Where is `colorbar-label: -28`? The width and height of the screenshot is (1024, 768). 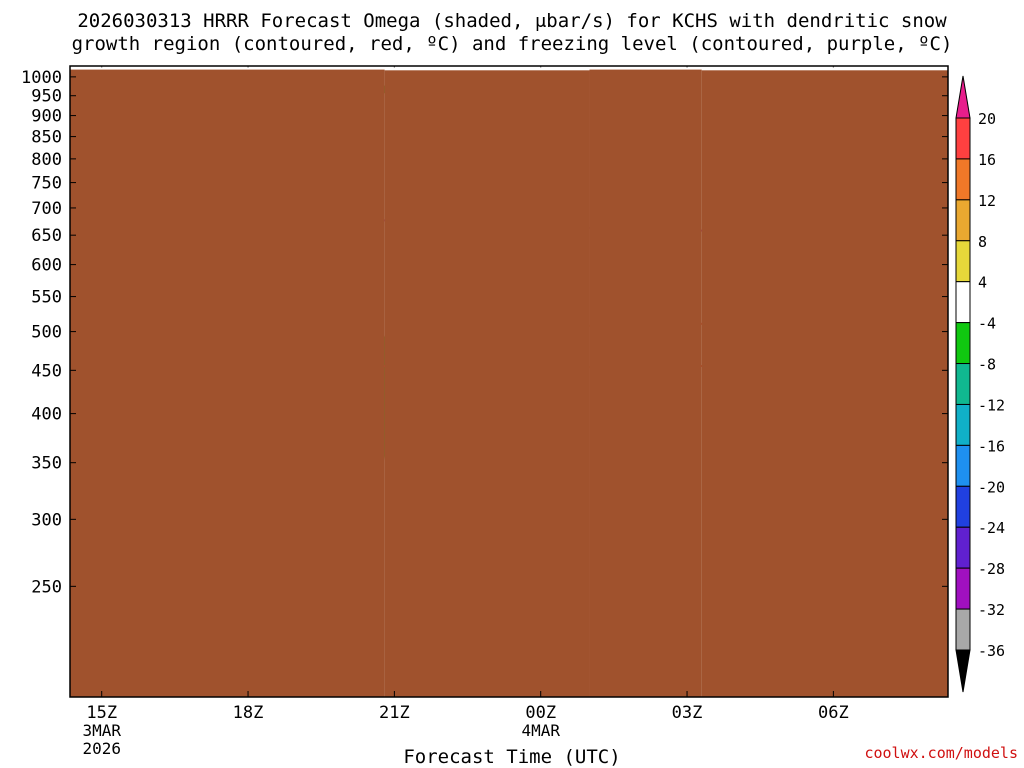
colorbar-label: -28 is located at coordinates (991, 569).